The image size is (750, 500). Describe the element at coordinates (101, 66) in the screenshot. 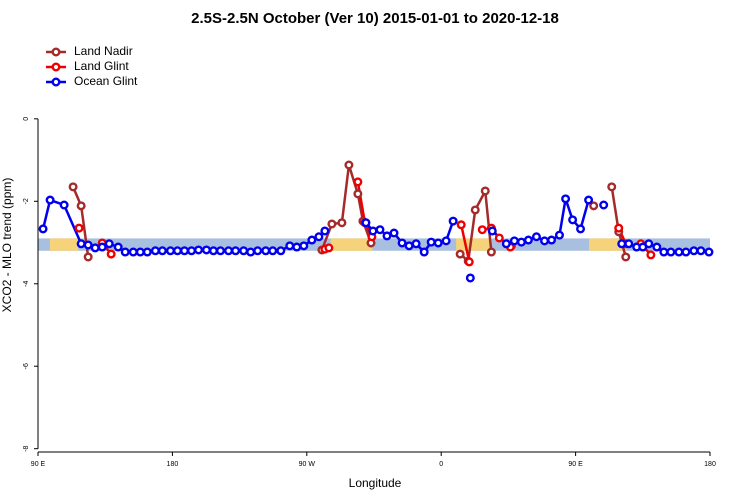

I see `legend-label: Land Glint` at that location.